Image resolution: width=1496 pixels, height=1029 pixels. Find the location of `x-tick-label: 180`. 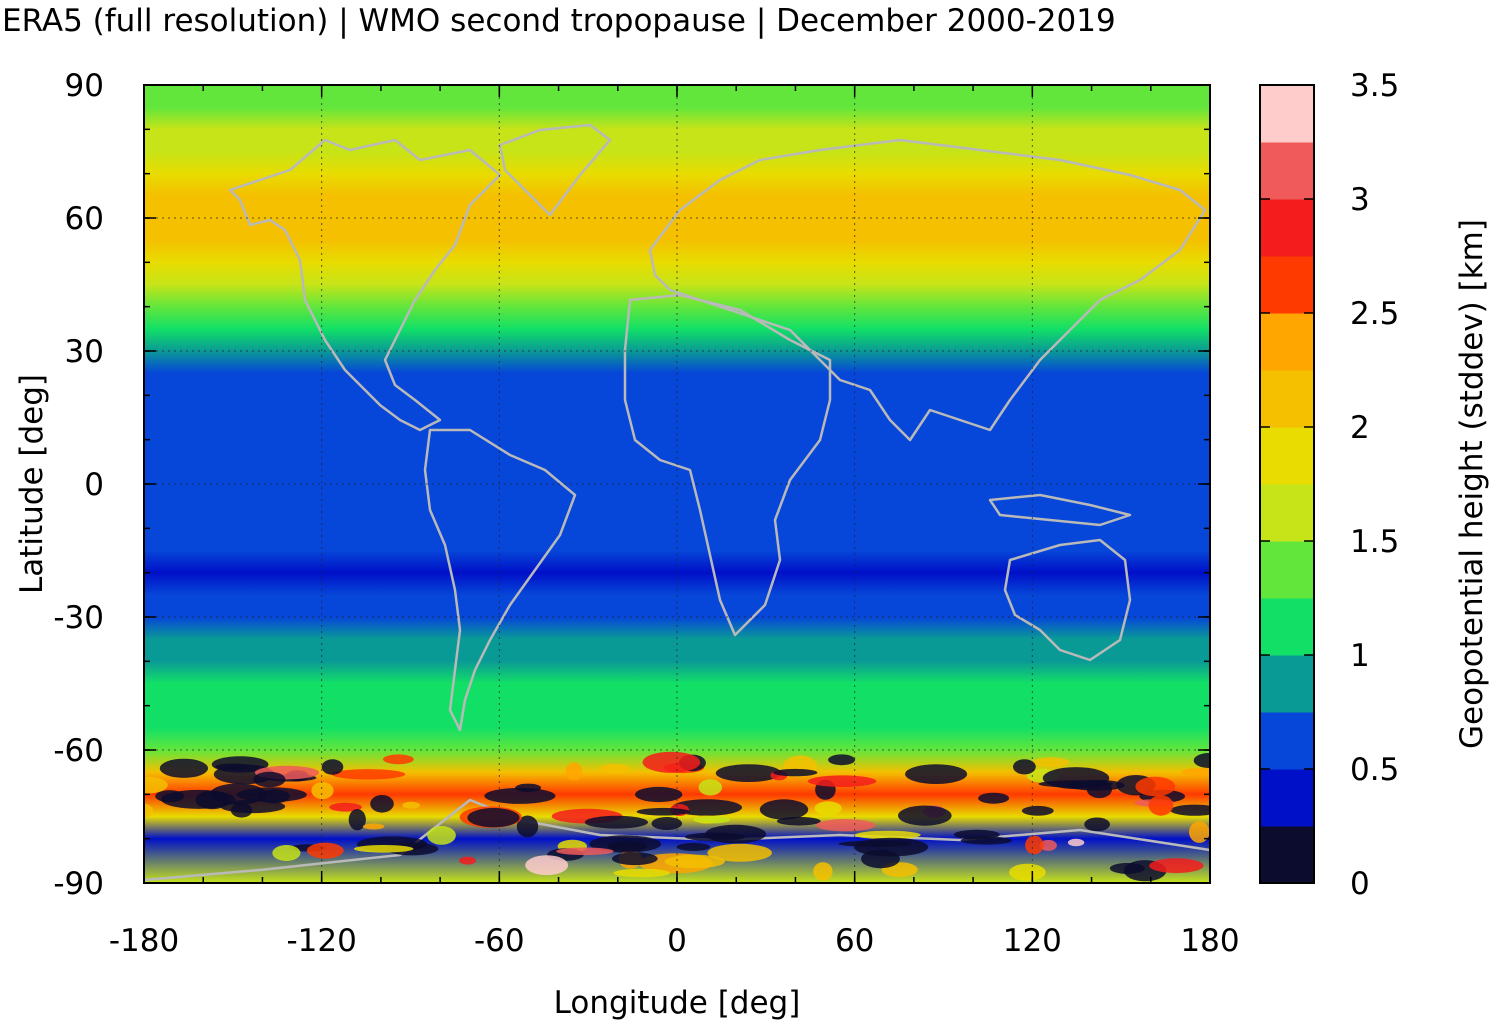

x-tick-label: 180 is located at coordinates (1209, 941).